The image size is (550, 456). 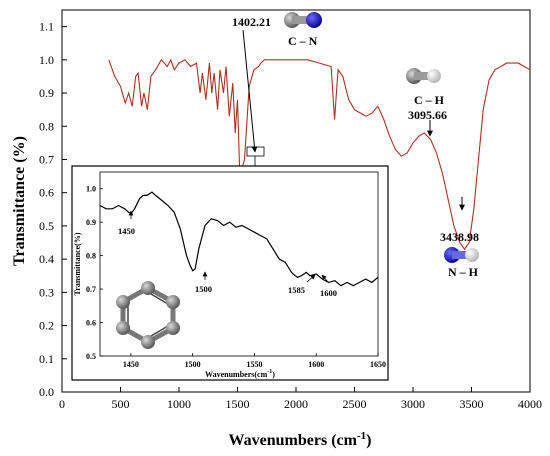 I want to click on label-cn: C – N, so click(x=303, y=41).